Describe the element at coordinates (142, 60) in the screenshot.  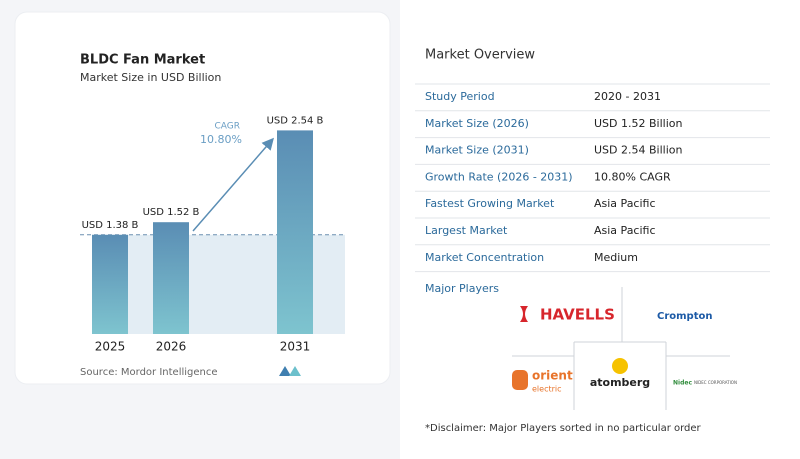
I see `chart-title: BLDC Fan Market` at that location.